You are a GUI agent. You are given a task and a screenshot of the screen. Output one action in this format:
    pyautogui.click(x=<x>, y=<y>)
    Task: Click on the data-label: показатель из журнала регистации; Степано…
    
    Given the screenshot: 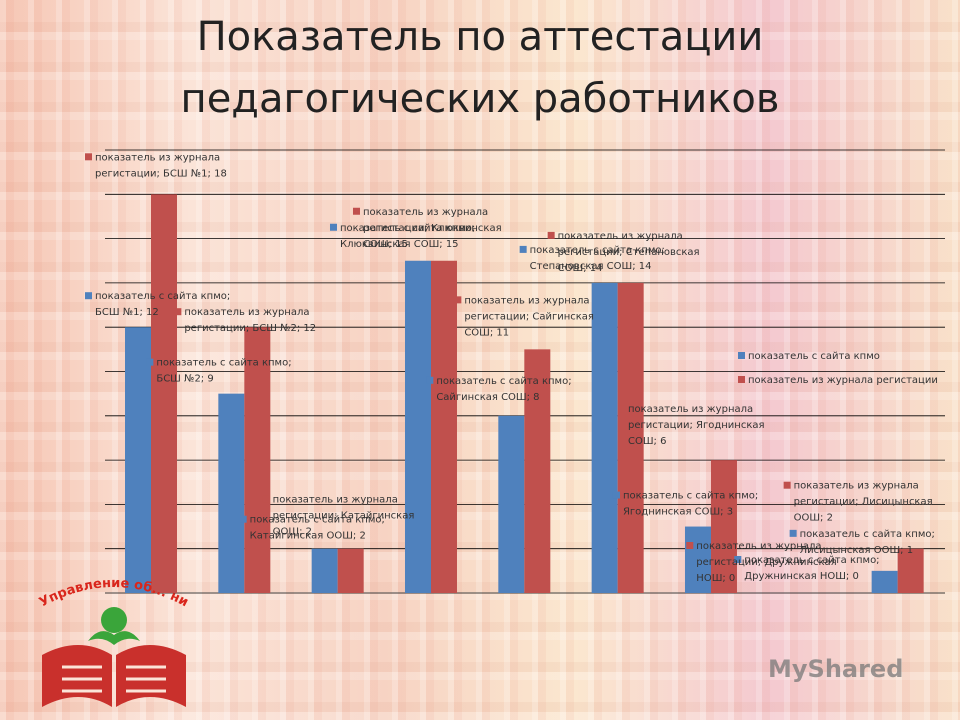 What is the action you would take?
    pyautogui.click(x=623, y=252)
    